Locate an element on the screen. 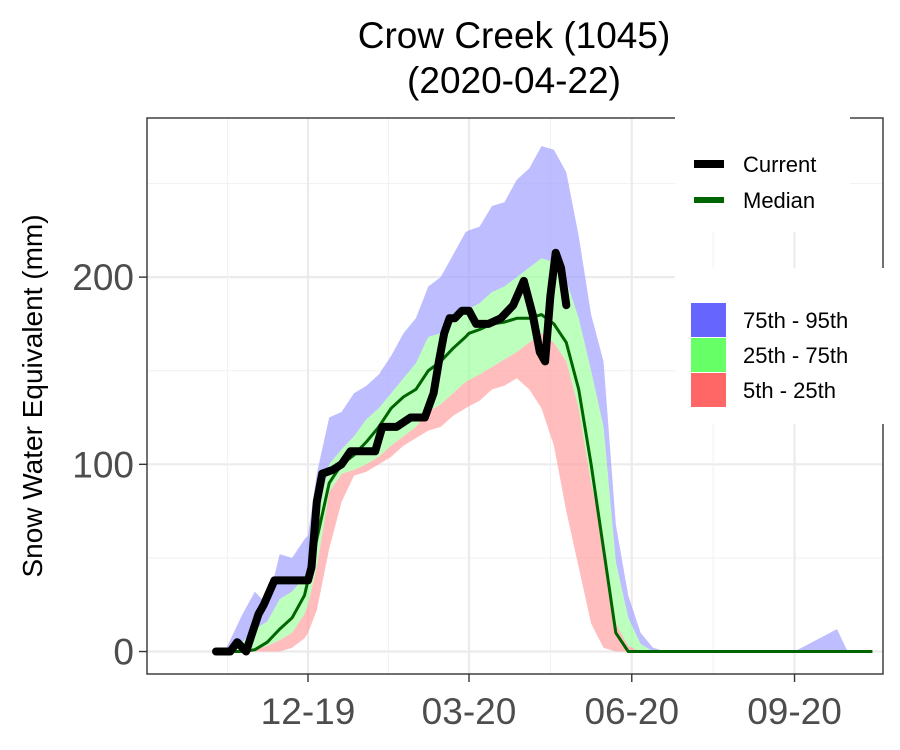 Image resolution: width=900 pixels, height=750 pixels. x-tick-label: 09-20 is located at coordinates (794, 711).